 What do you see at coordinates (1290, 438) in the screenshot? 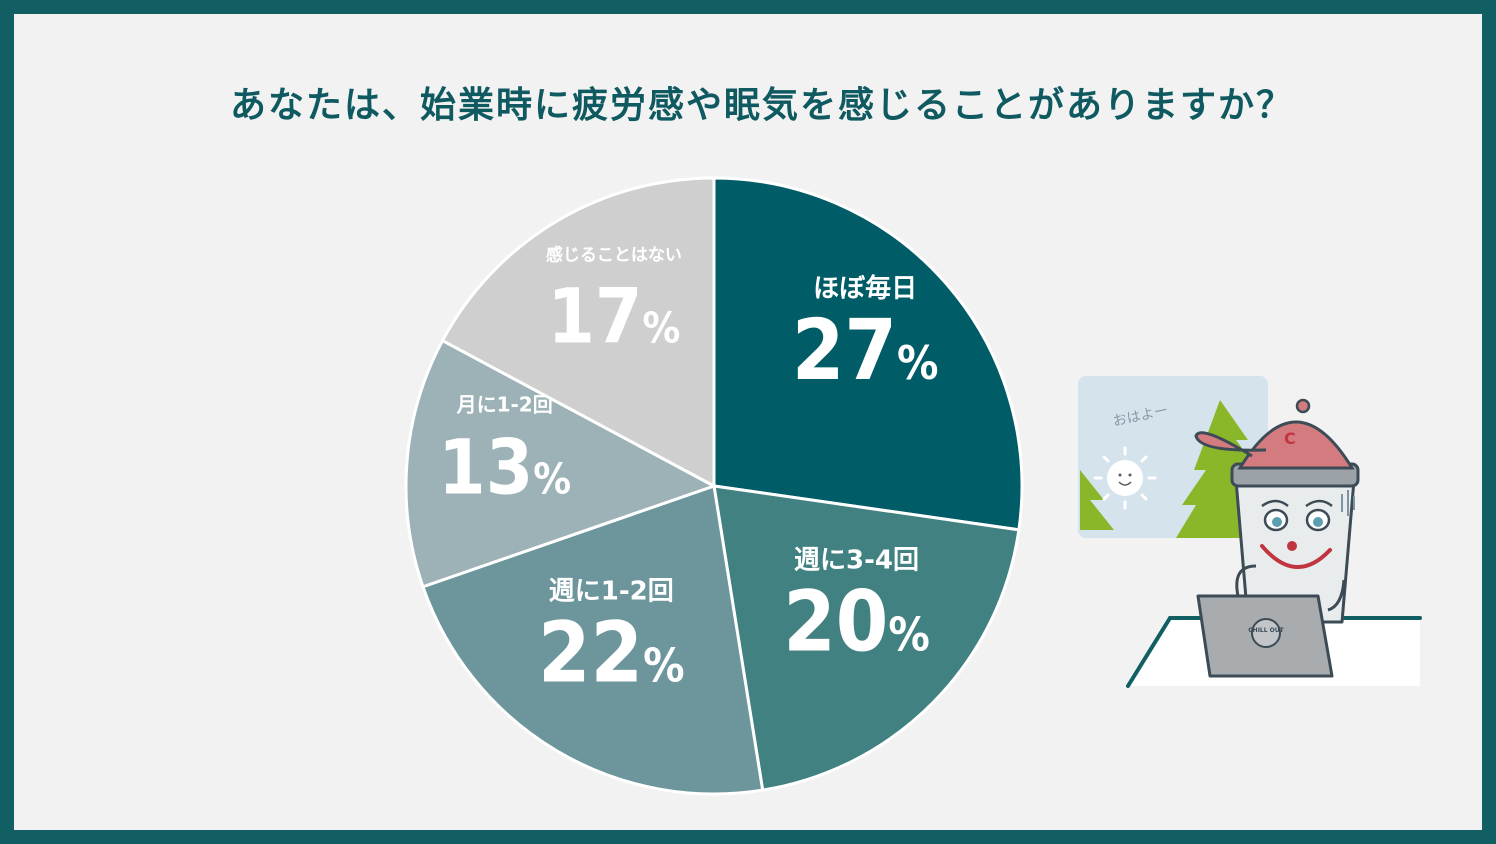
I see `cap-letter: C` at bounding box center [1290, 438].